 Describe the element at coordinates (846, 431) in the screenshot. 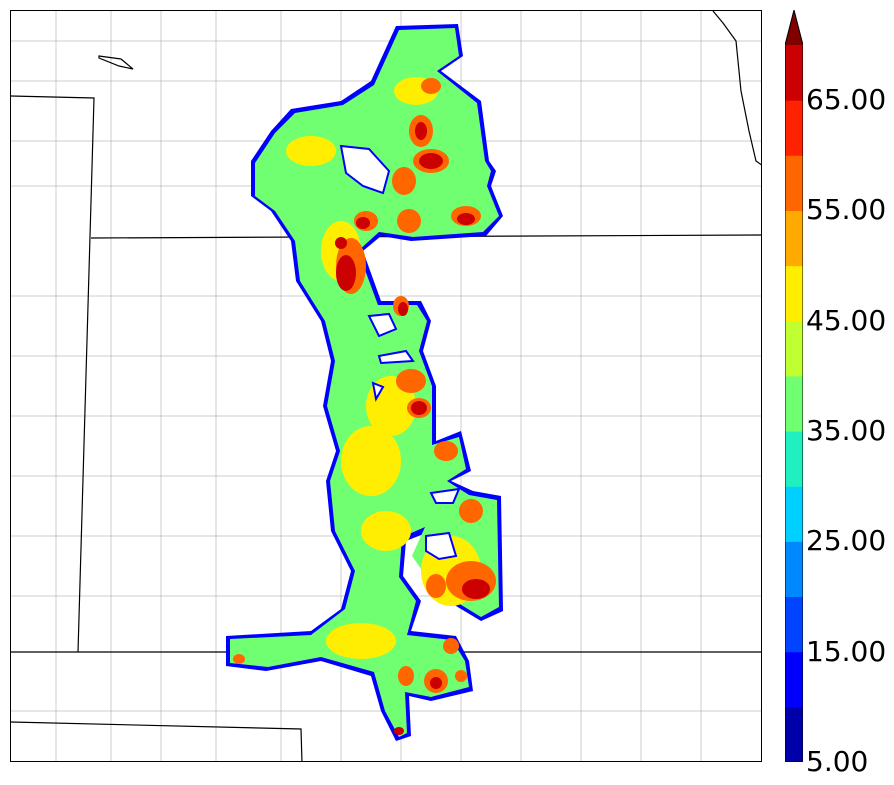

I see `colorbar-tick-label: 35.00` at that location.